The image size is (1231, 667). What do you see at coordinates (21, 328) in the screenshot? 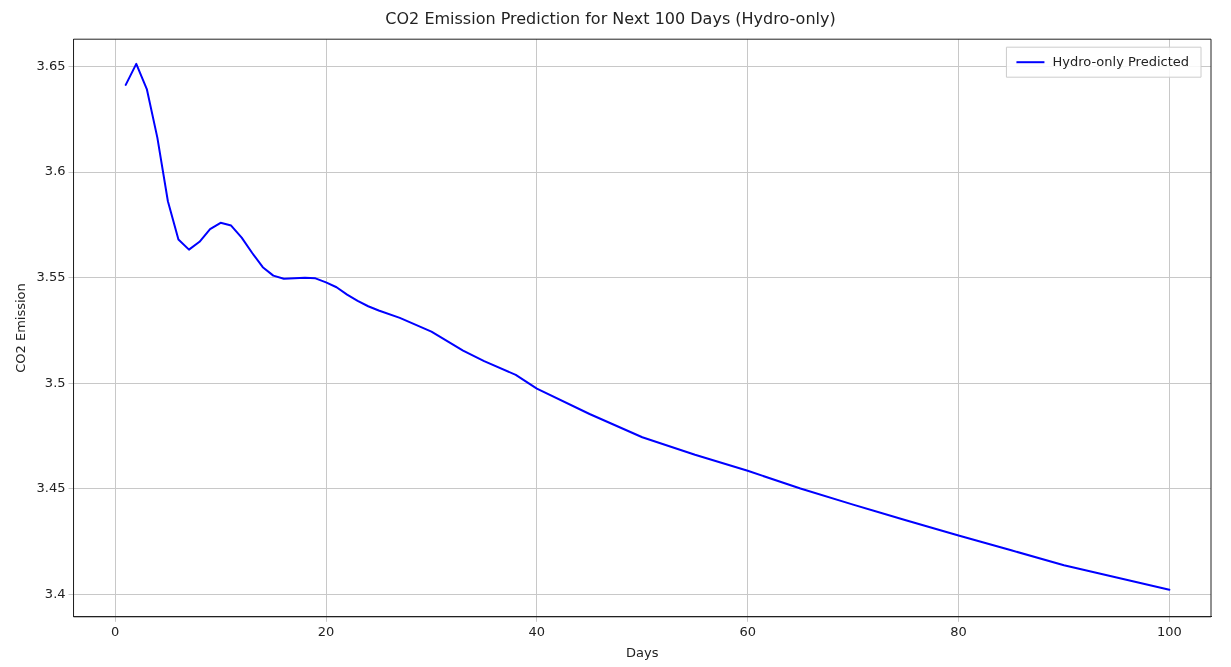
I see `y-axis-title: CO2 Emission` at bounding box center [21, 328].